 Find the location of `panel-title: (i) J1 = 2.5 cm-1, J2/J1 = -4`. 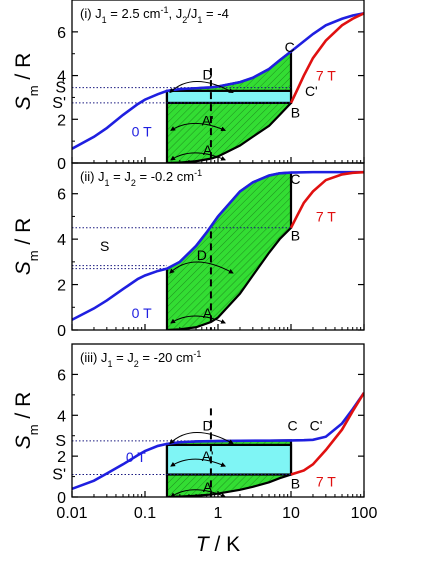

panel-title: (i) J1 = 2.5 cm-1, J2/J1 = -4 is located at coordinates (154, 15).